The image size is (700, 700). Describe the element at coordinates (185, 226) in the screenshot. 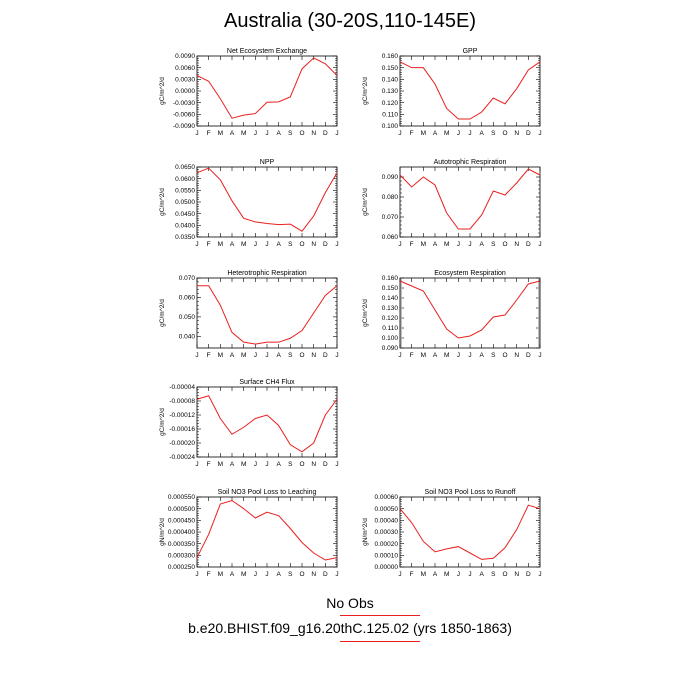

I see `y-tick-label: 0.0400` at that location.